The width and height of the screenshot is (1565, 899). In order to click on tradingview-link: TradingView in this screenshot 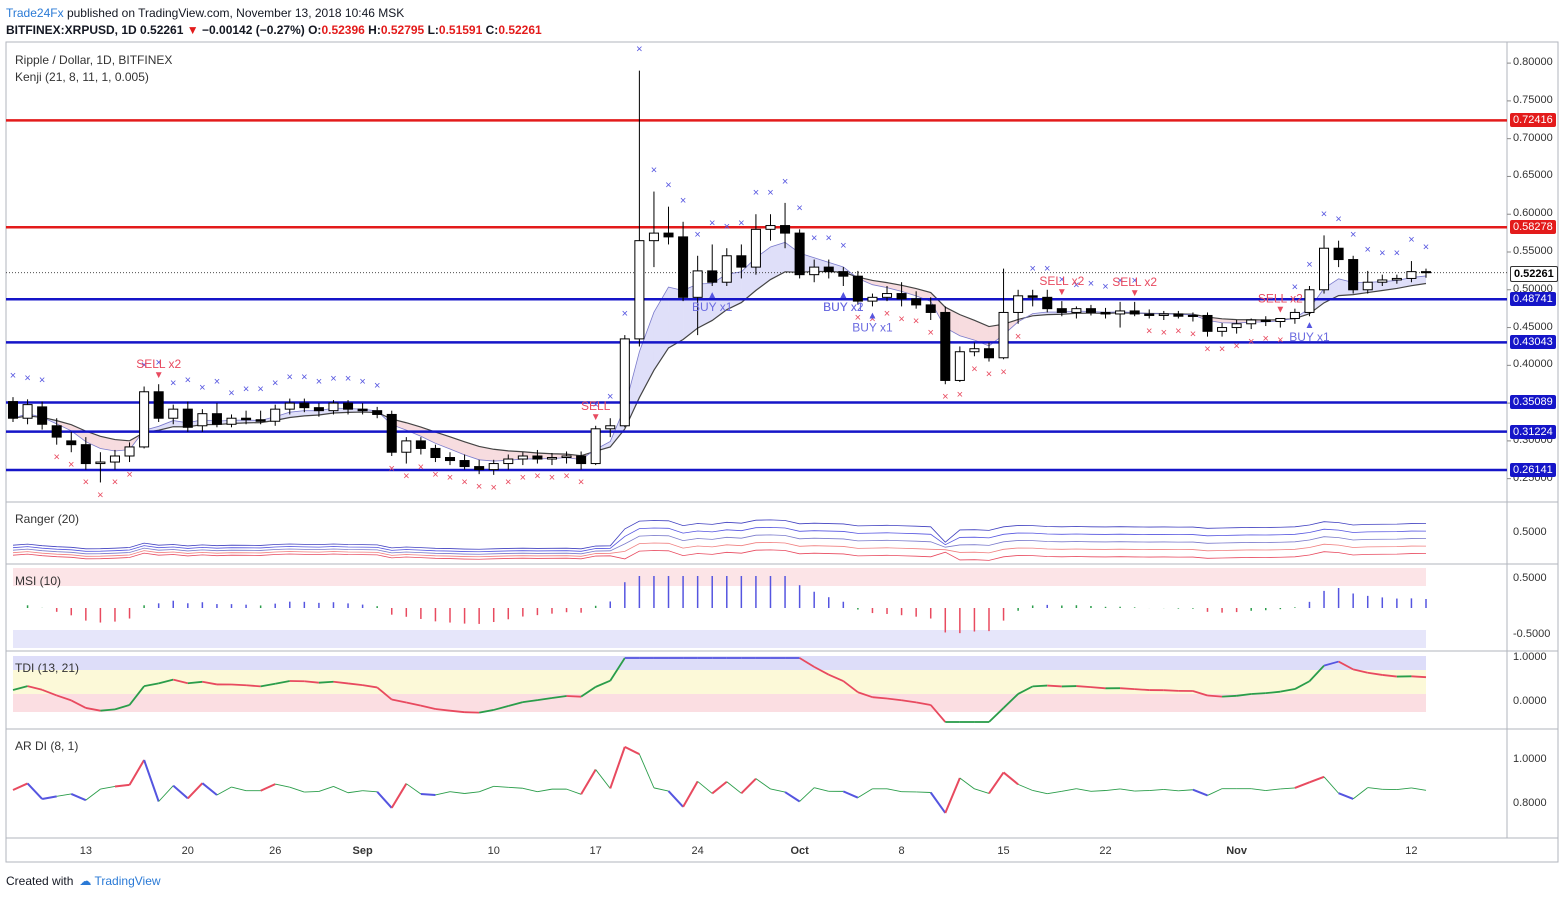, I will do `click(127, 881)`.